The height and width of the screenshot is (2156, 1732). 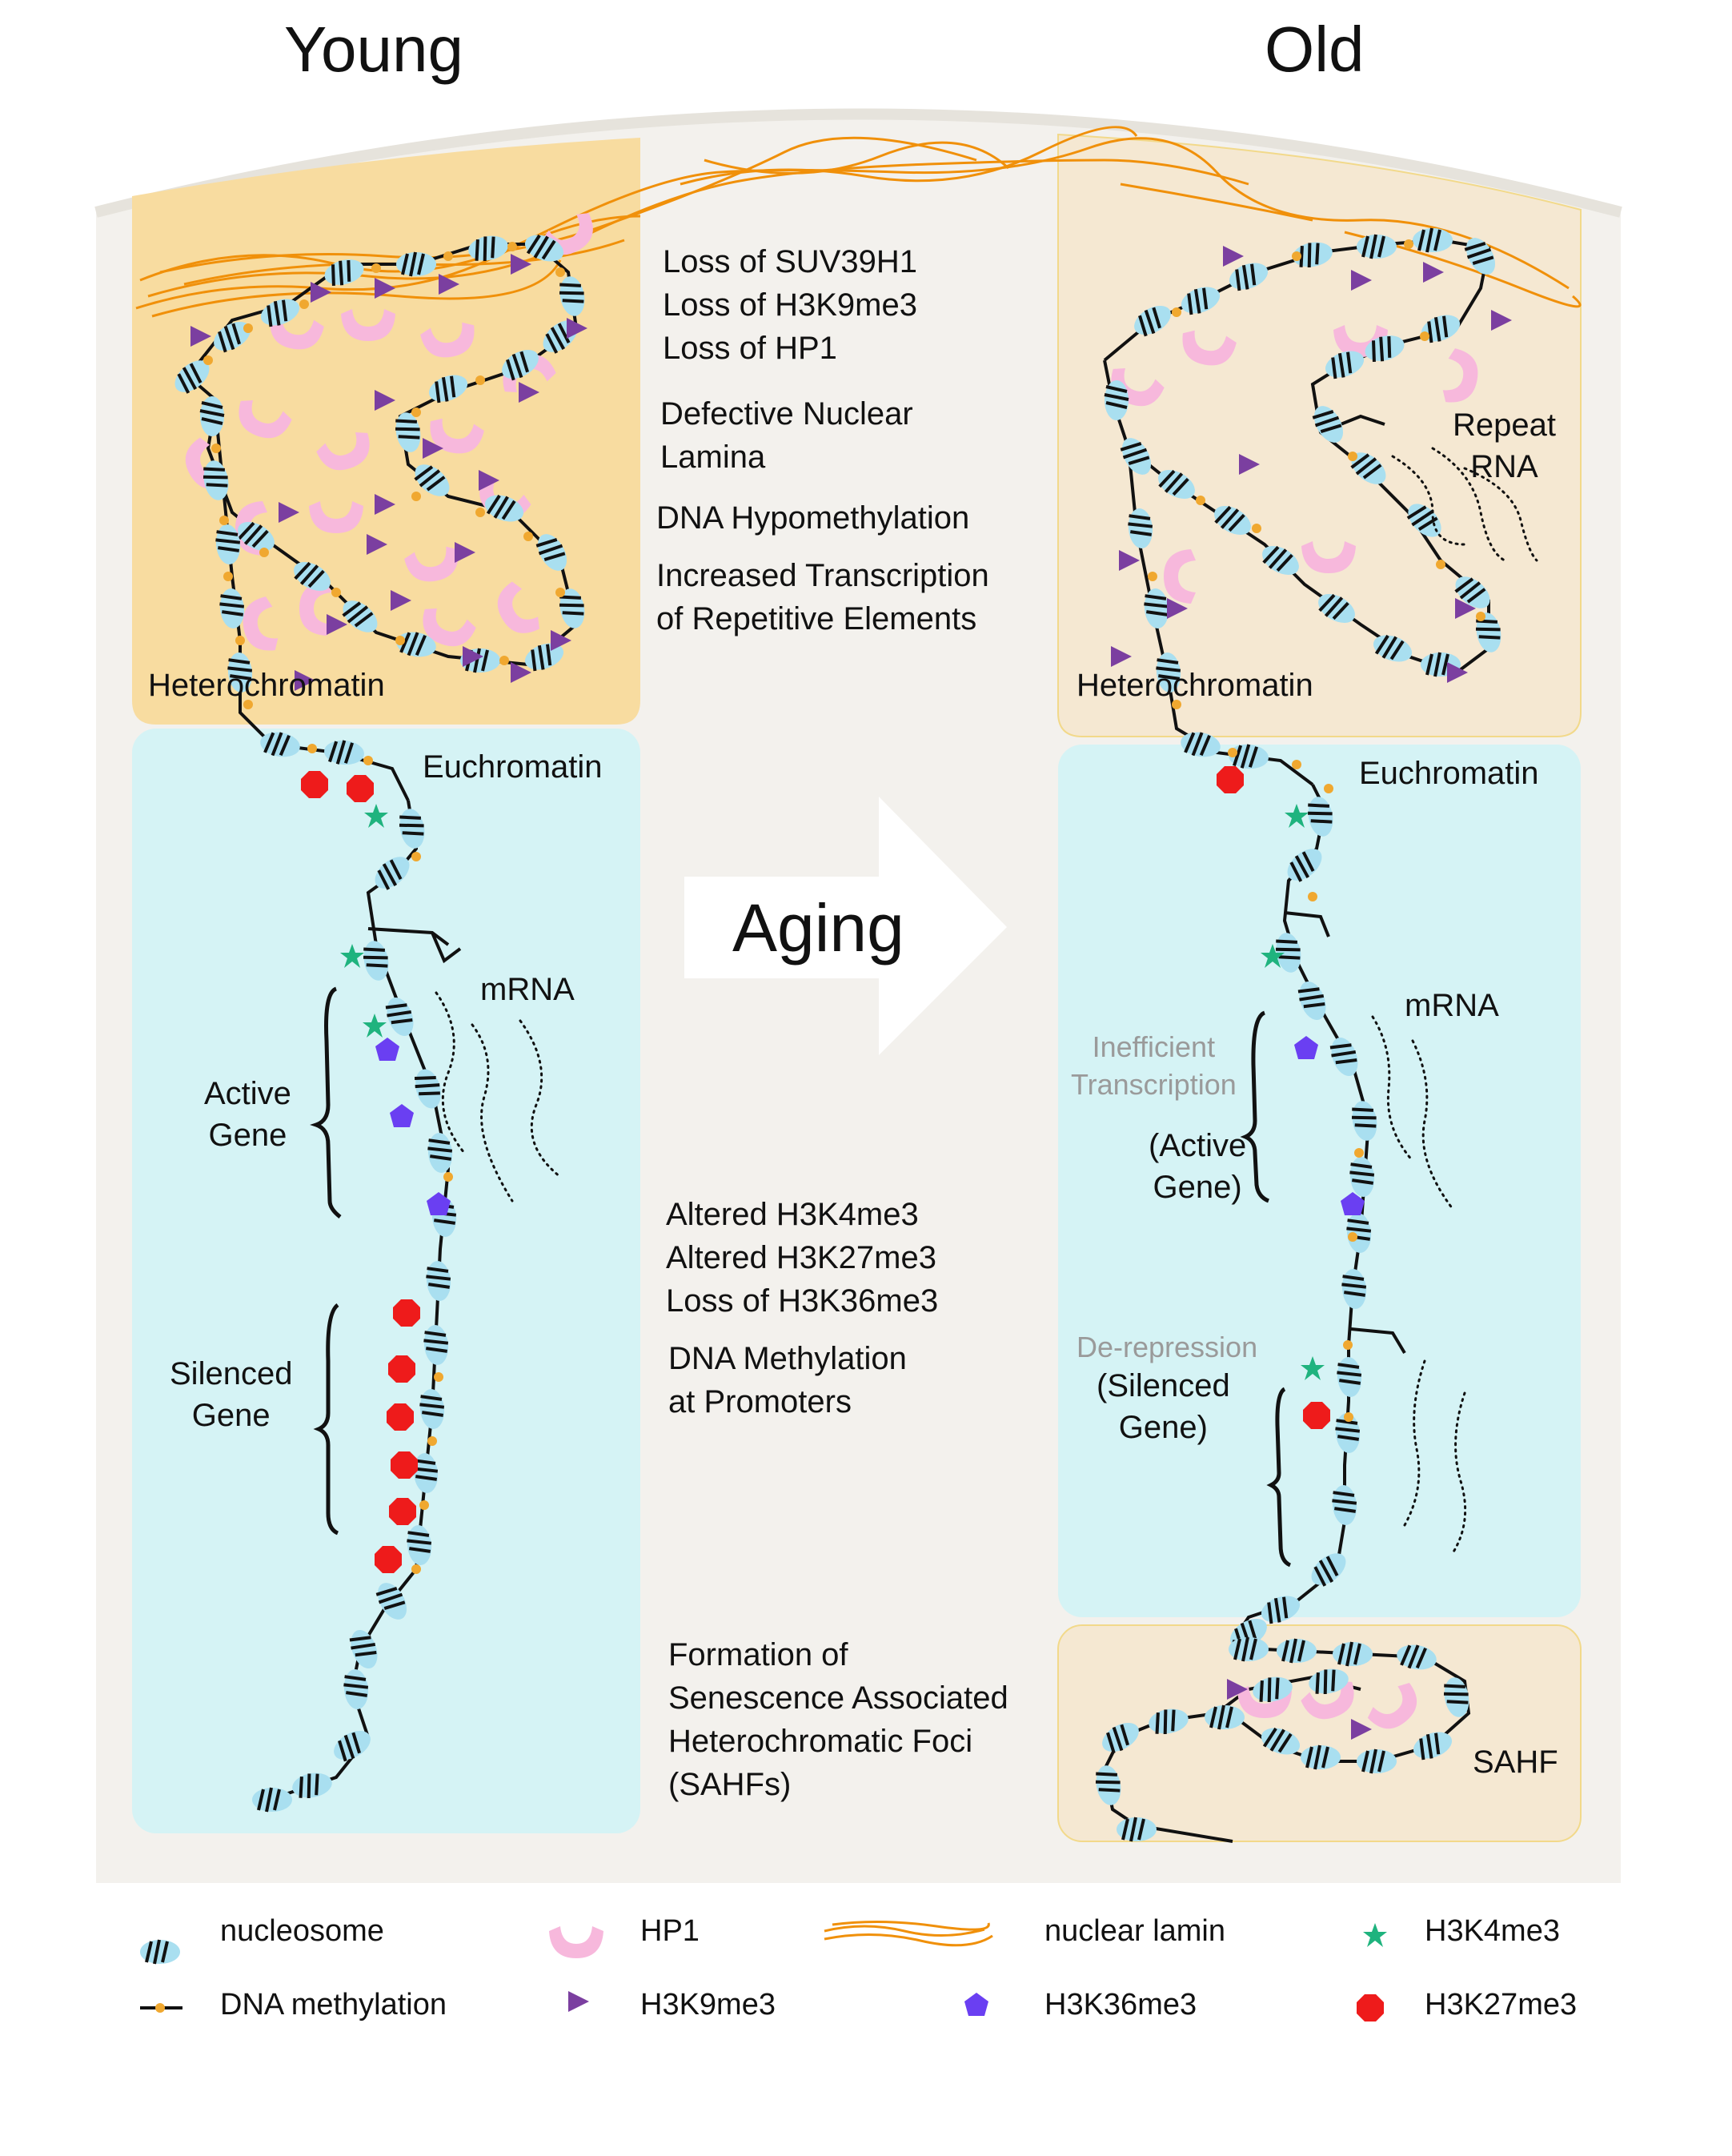 What do you see at coordinates (708, 2005) in the screenshot?
I see `legend-label-h3k9me3: H3K9me3` at bounding box center [708, 2005].